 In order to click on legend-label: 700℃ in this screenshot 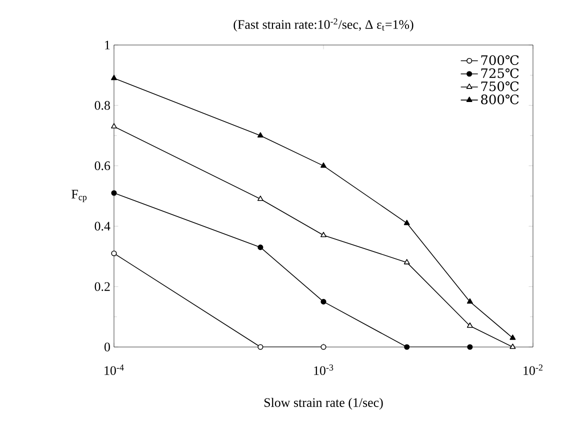, I will do `click(500, 60)`.